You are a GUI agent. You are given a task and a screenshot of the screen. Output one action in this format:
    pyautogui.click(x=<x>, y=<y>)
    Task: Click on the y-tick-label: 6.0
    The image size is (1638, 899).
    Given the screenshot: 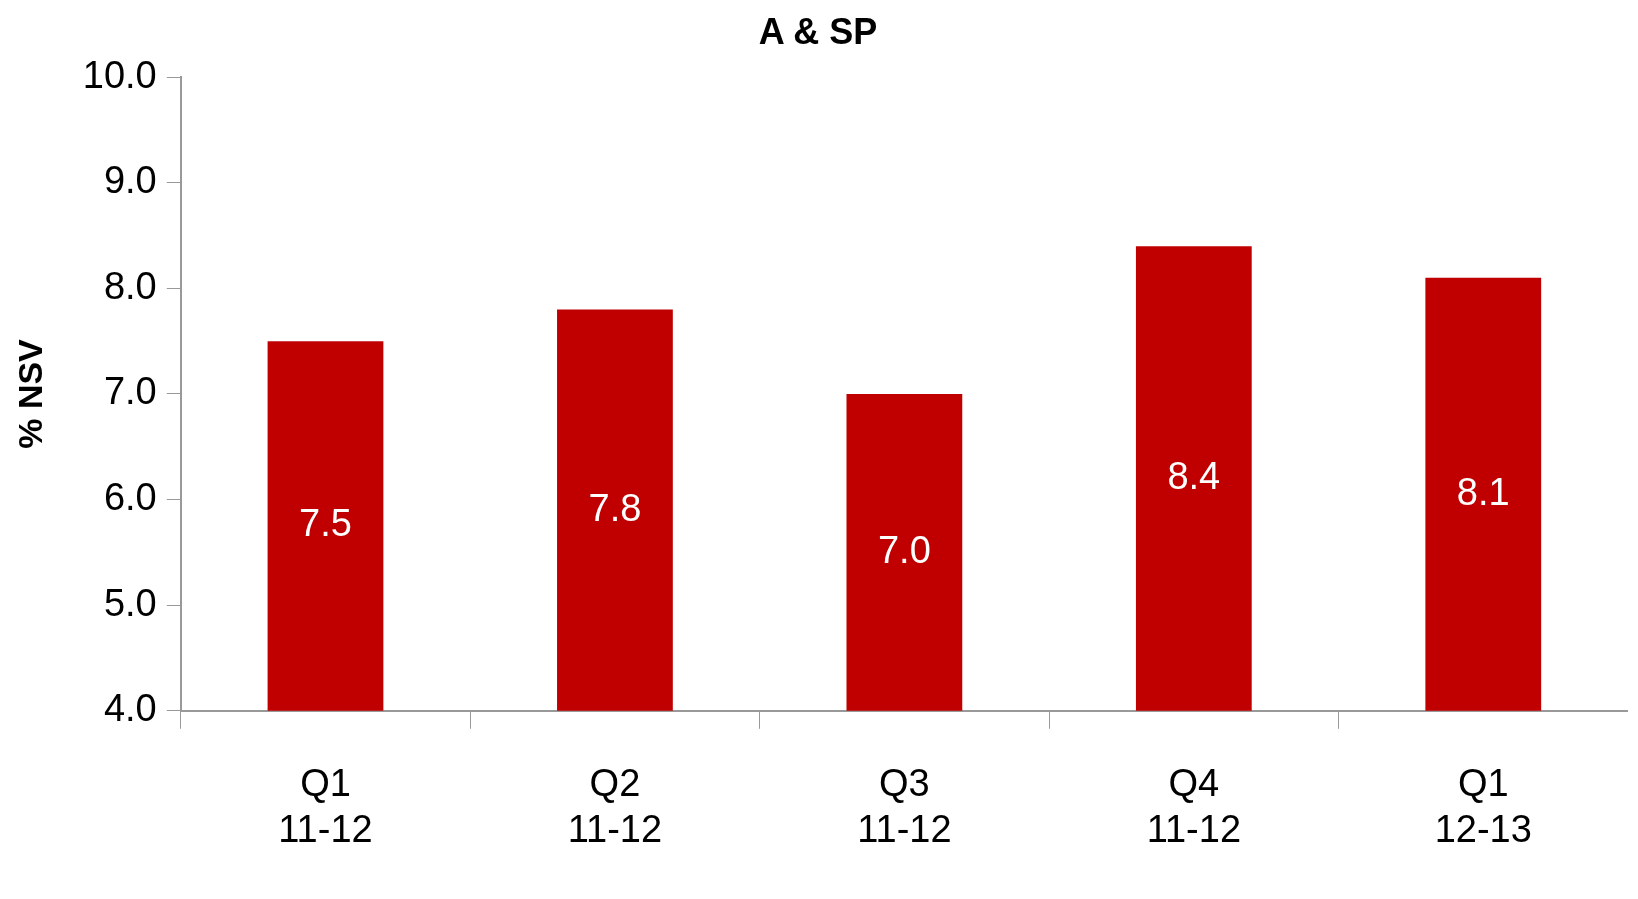 What is the action you would take?
    pyautogui.click(x=130, y=497)
    